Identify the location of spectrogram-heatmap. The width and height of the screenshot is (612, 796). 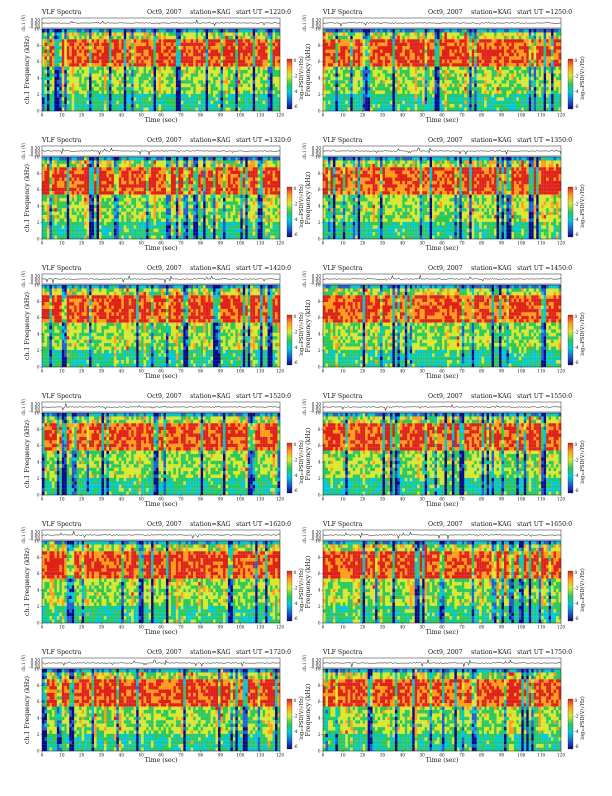
(442, 70).